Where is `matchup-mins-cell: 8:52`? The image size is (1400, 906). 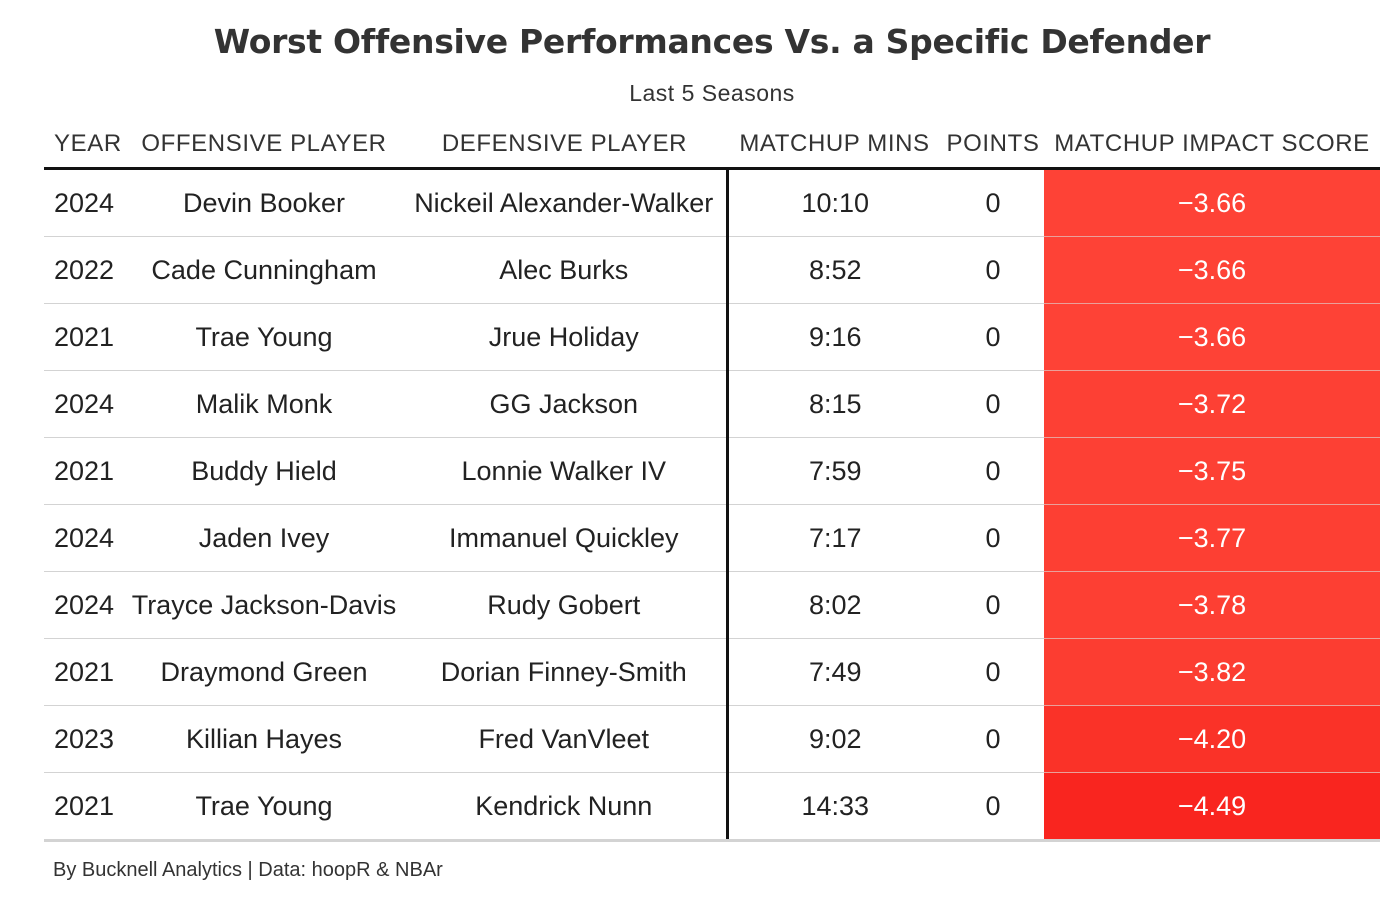
matchup-mins-cell: 8:52 is located at coordinates (834, 270).